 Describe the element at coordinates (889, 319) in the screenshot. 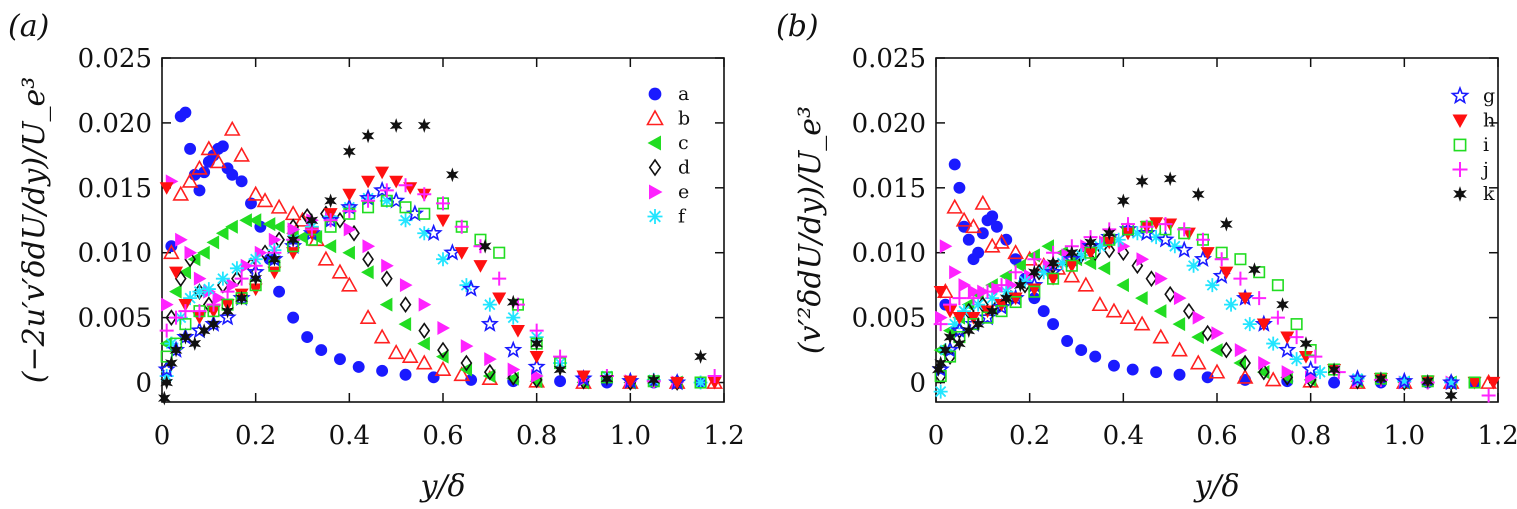

I see `y-tick-label: 0.005` at that location.